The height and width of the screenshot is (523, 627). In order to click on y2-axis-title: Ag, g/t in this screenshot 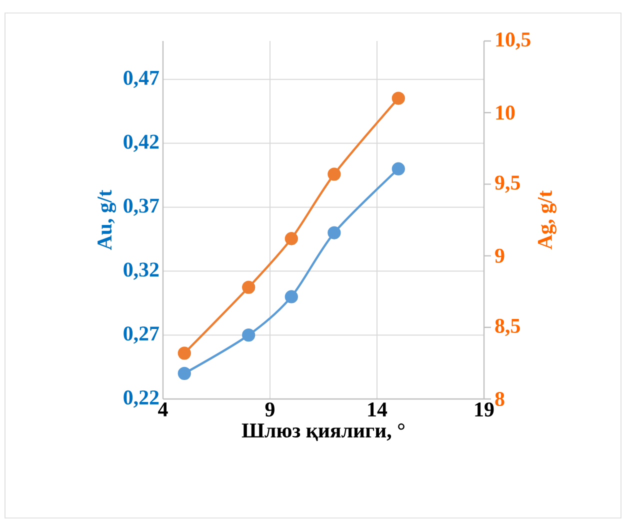, I will do `click(547, 220)`.